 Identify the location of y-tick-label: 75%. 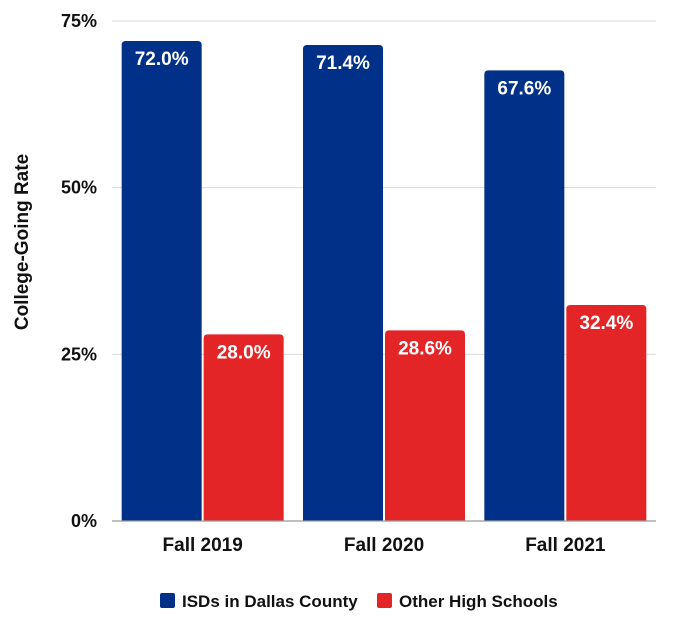
(79, 21).